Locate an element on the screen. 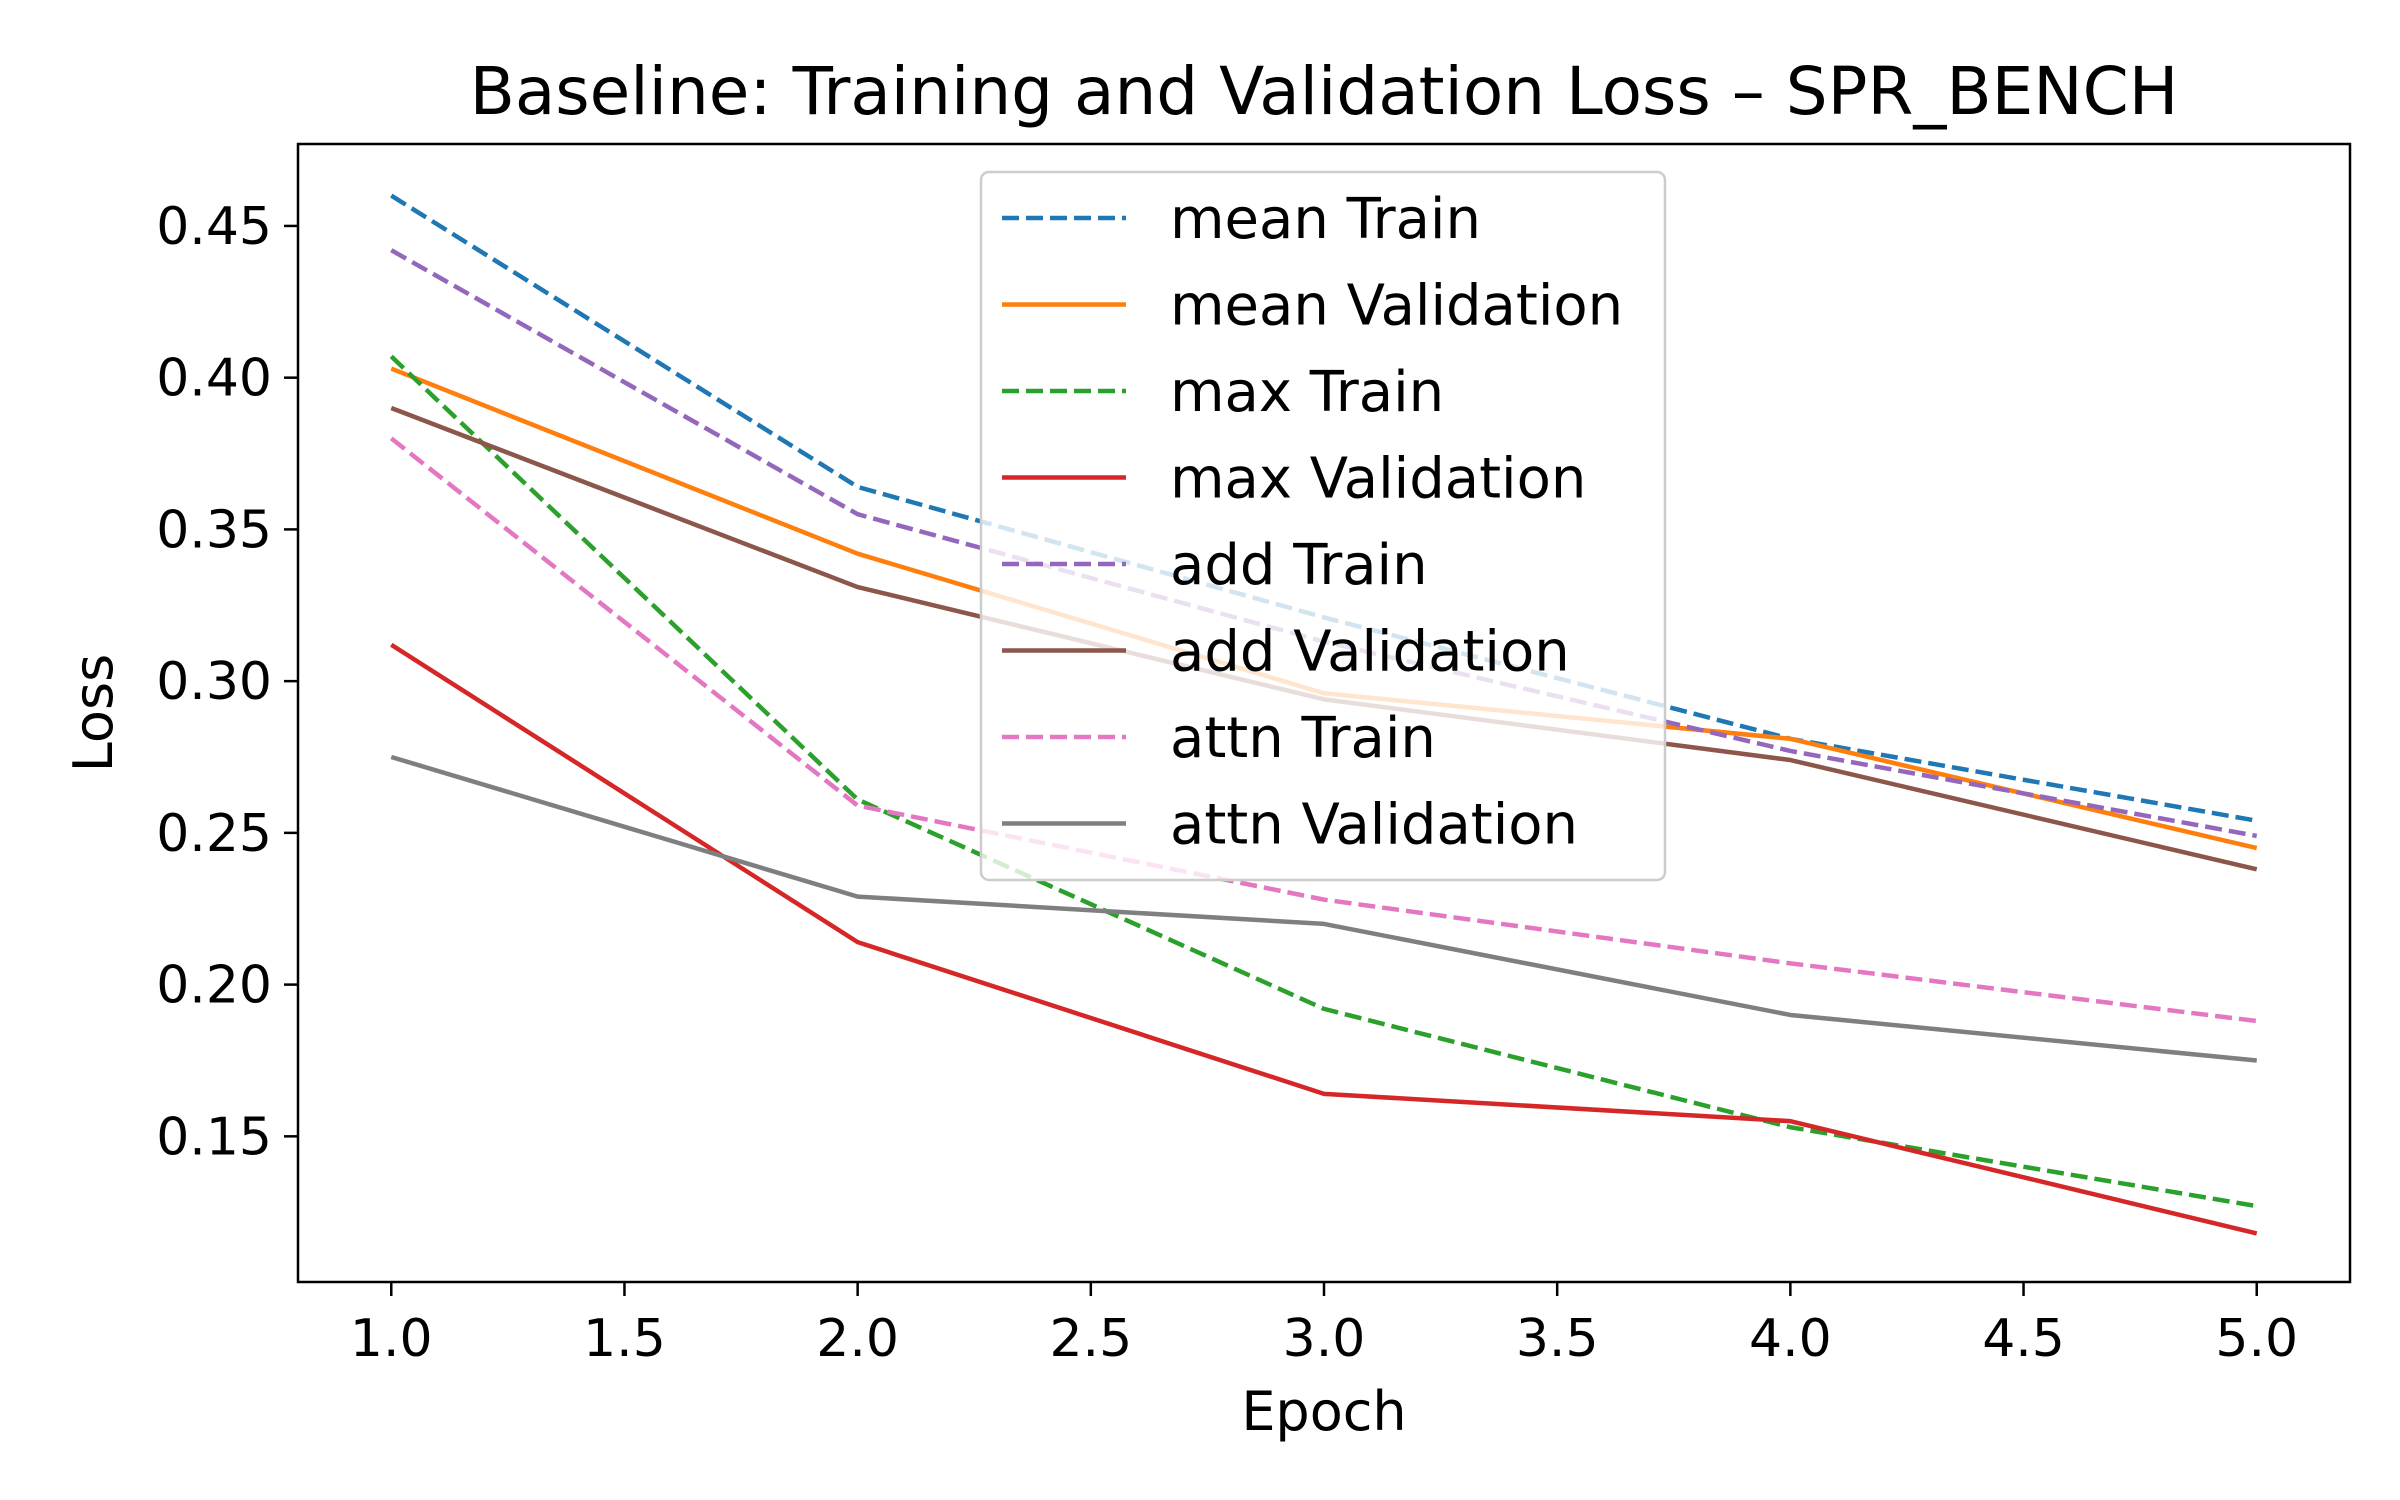  legend-label: mean Train is located at coordinates (1325, 219).